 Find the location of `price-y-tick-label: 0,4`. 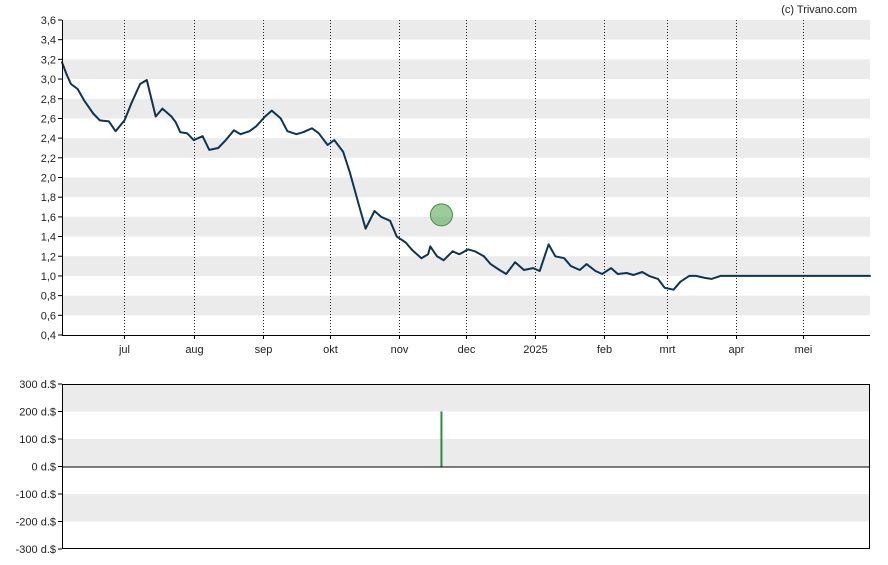

price-y-tick-label: 0,4 is located at coordinates (48, 336).